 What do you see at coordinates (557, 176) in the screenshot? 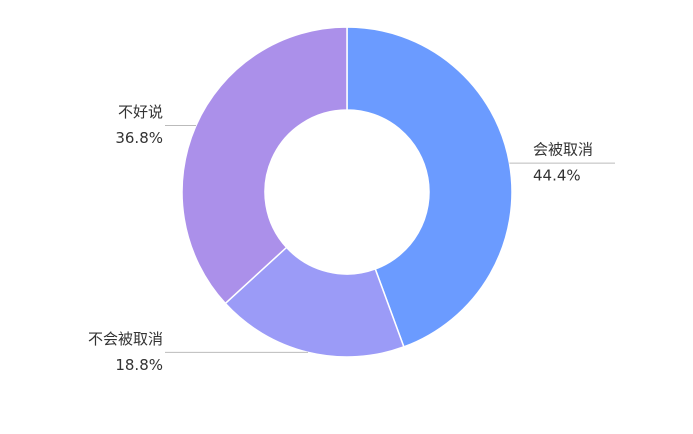
I see `slice-value-label: 44.4%` at bounding box center [557, 176].